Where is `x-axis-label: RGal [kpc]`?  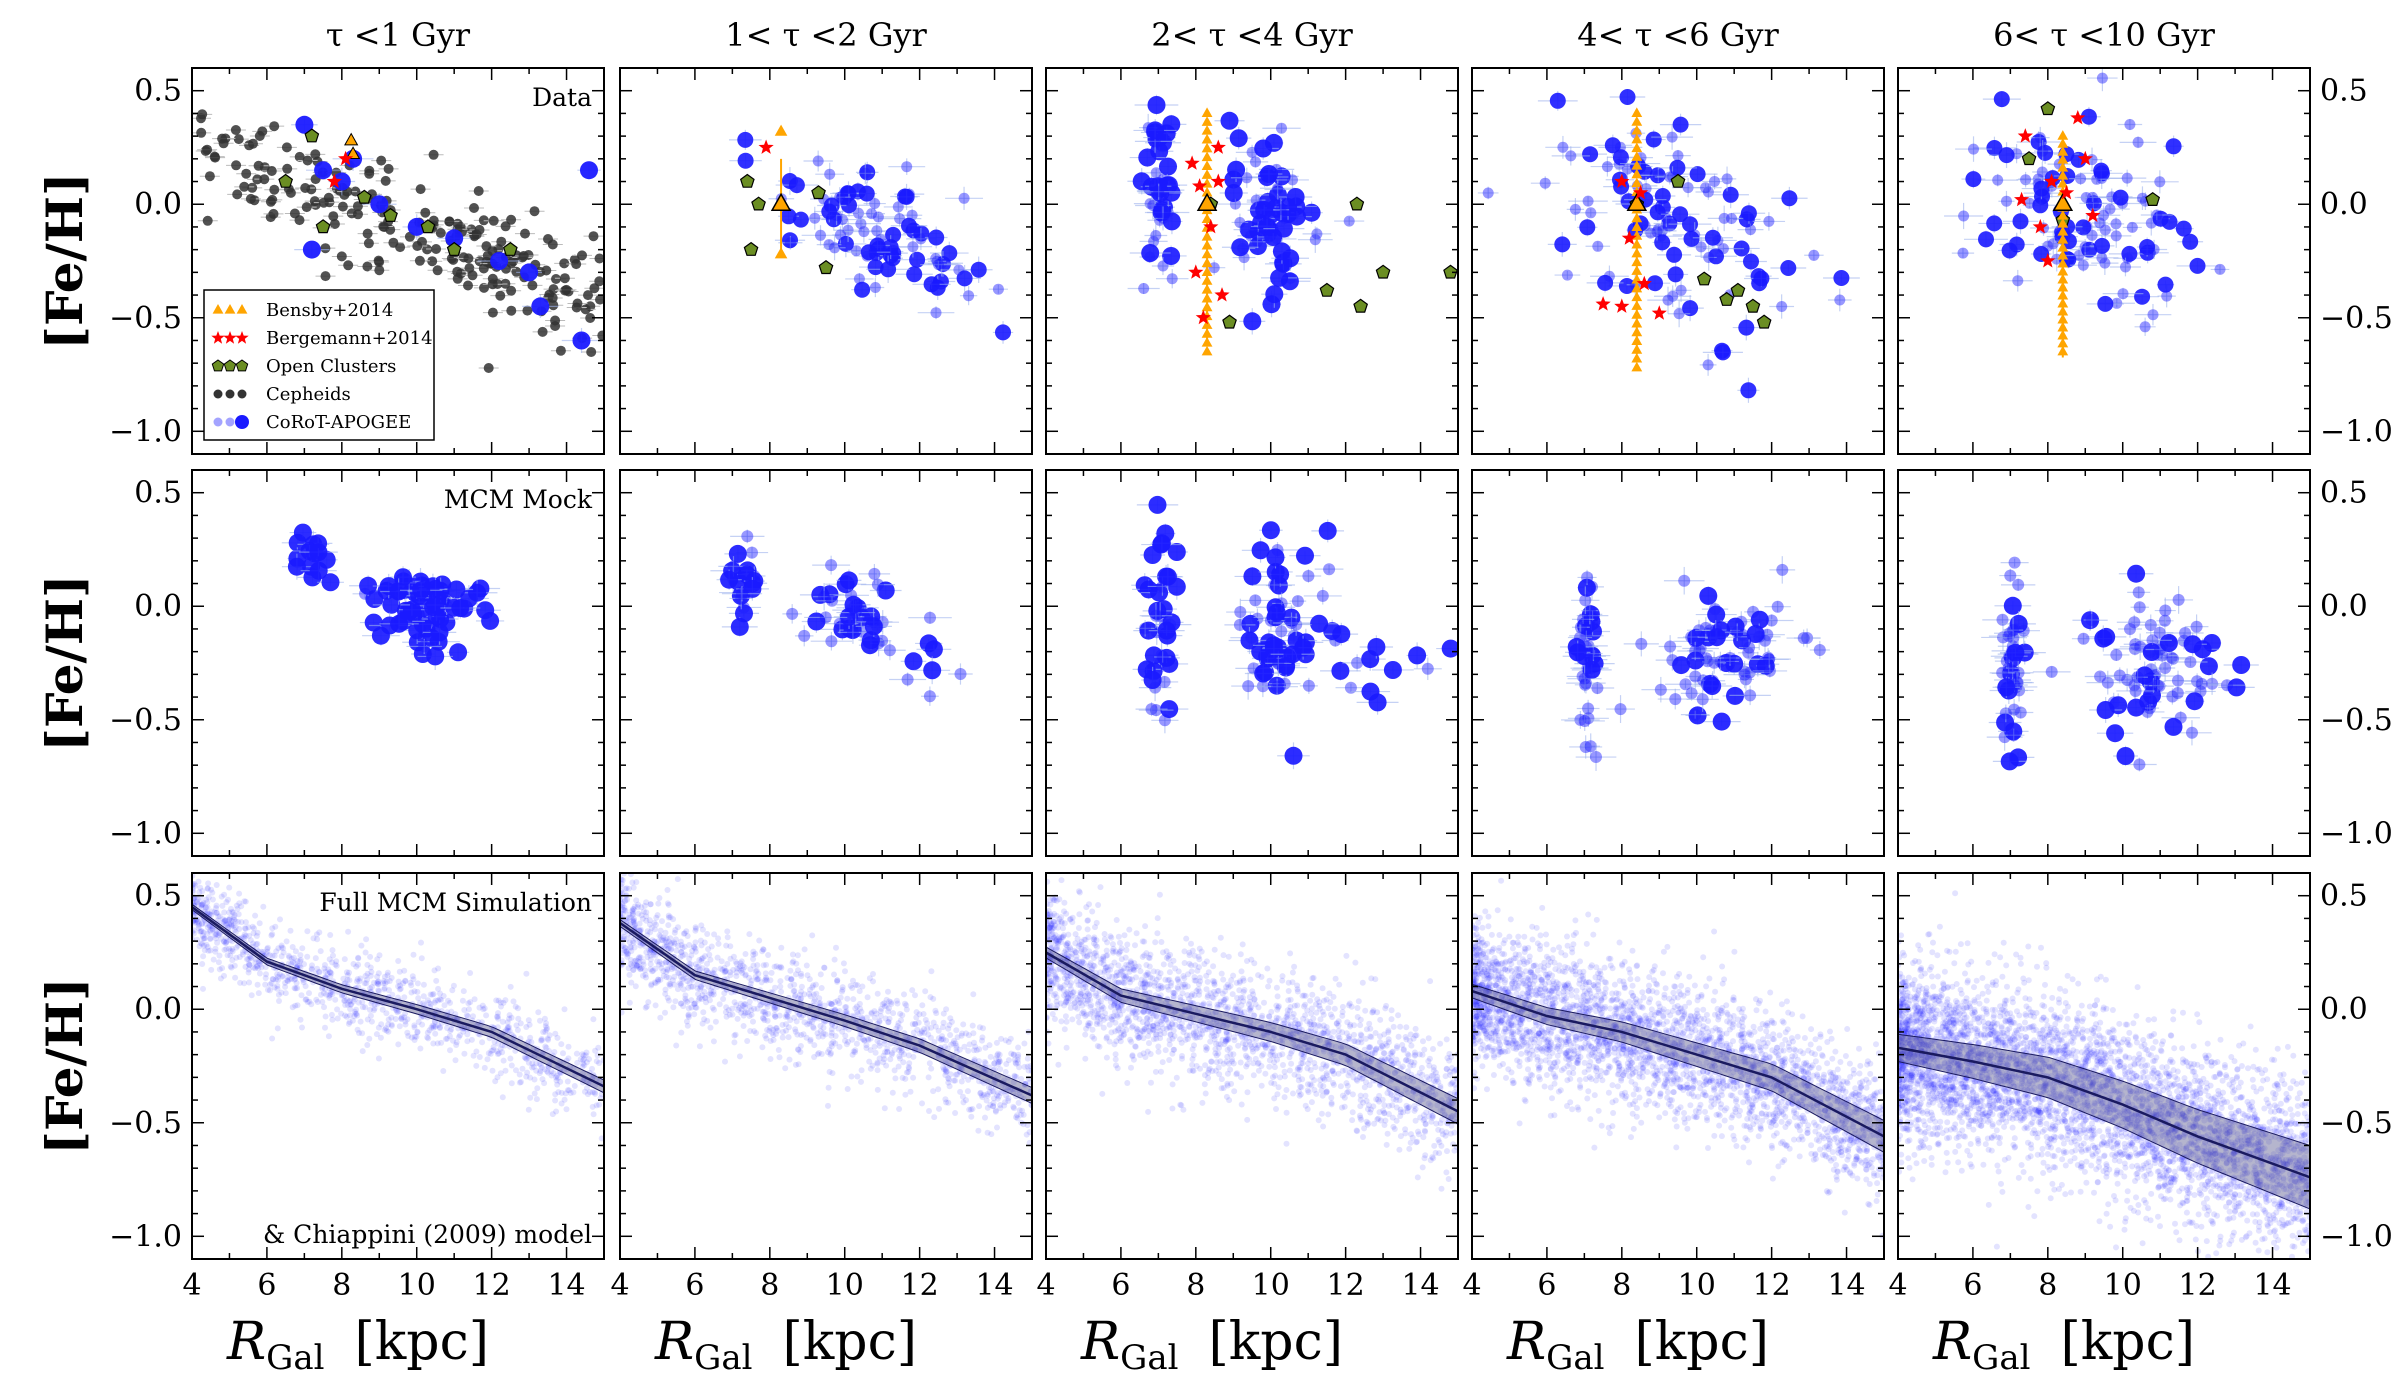 x-axis-label: RGal [kpc] is located at coordinates (1637, 1345).